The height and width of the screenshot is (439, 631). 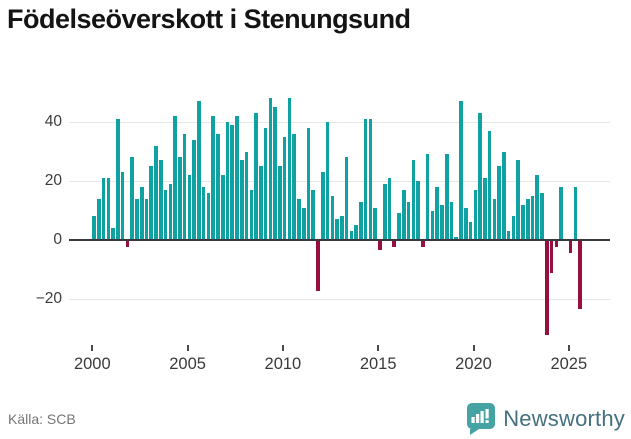 What do you see at coordinates (57, 239) in the screenshot?
I see `y-axis-label: 0` at bounding box center [57, 239].